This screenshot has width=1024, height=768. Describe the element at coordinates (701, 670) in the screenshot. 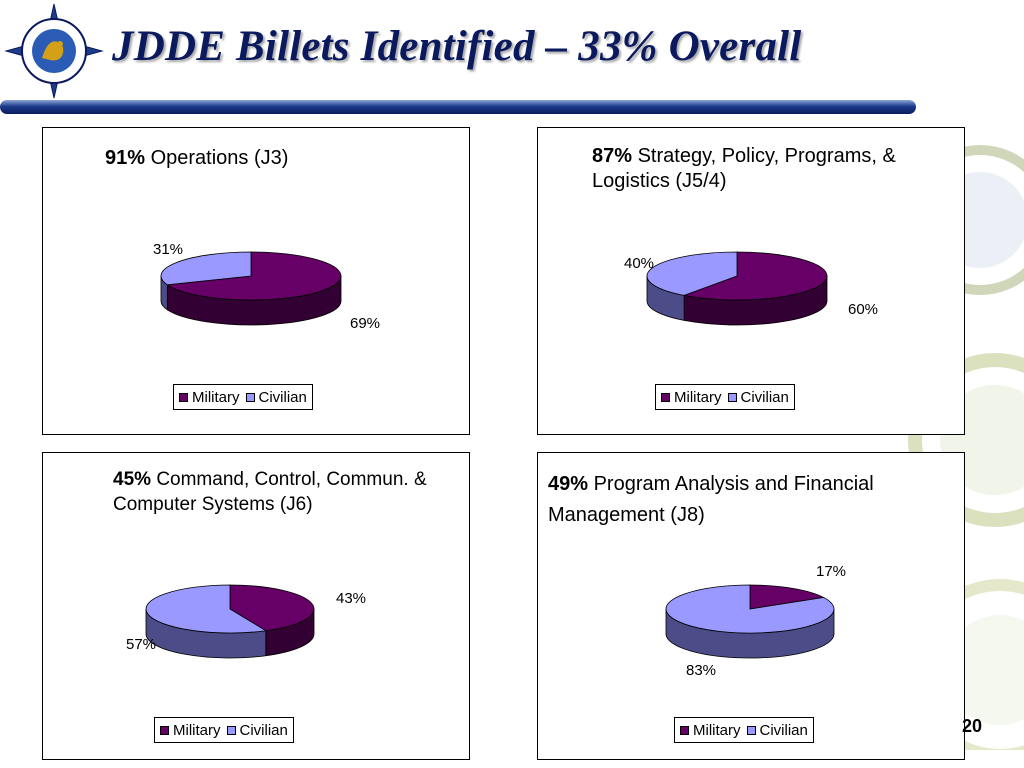

I see `data-label-civilian: 83%` at that location.